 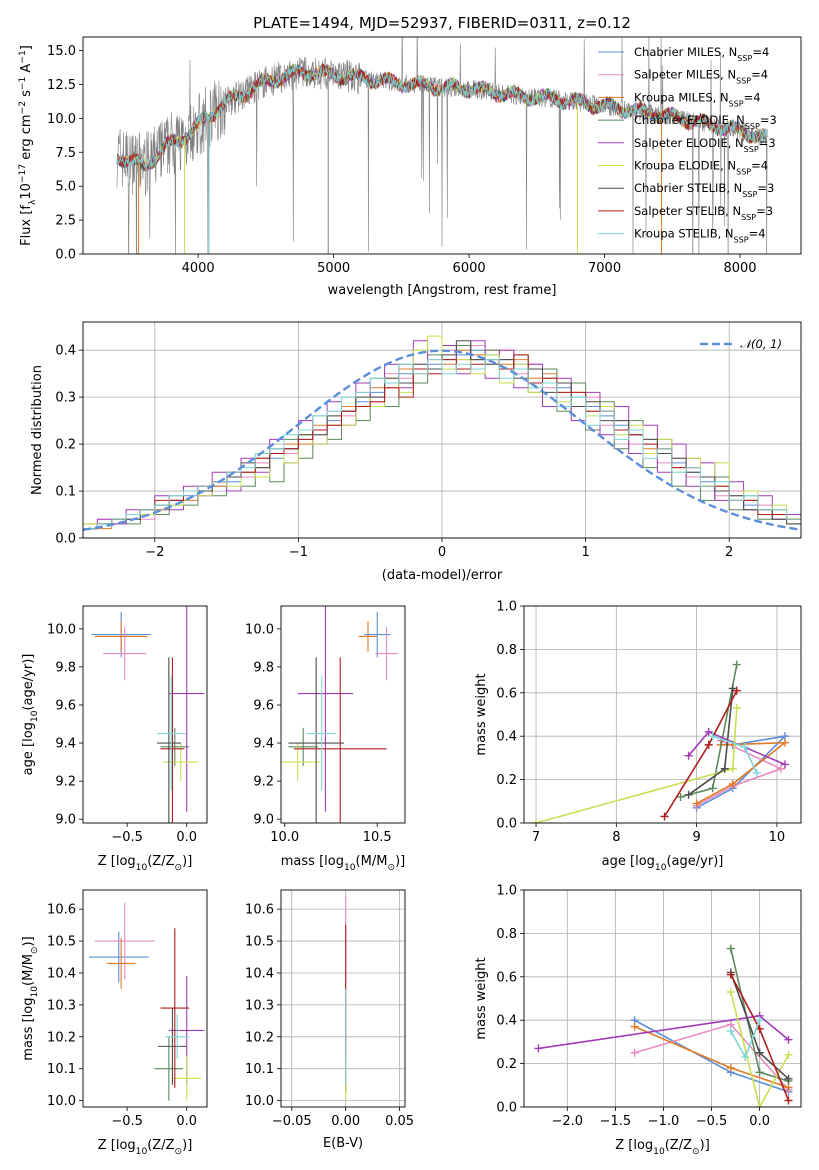 I want to click on errorbar-point-chabrier_stelib, so click(x=172, y=1046).